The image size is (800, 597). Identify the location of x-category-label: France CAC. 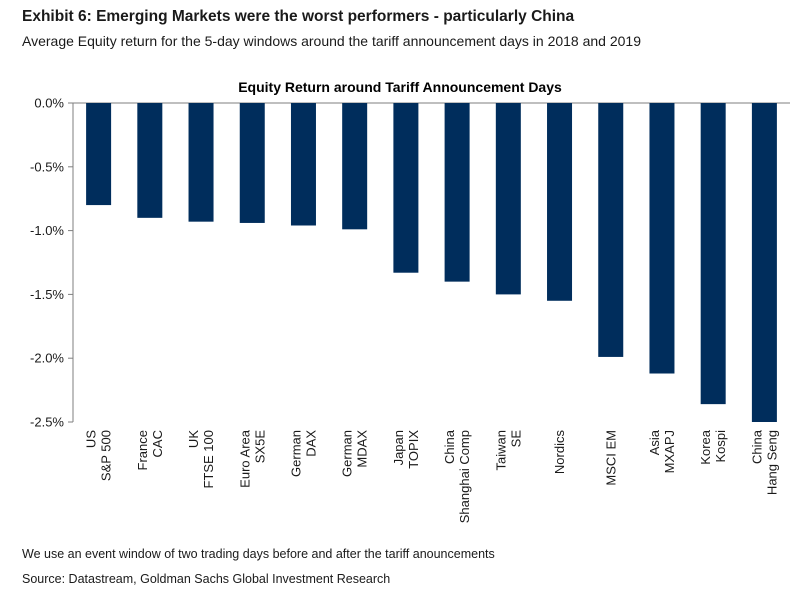
(150, 450).